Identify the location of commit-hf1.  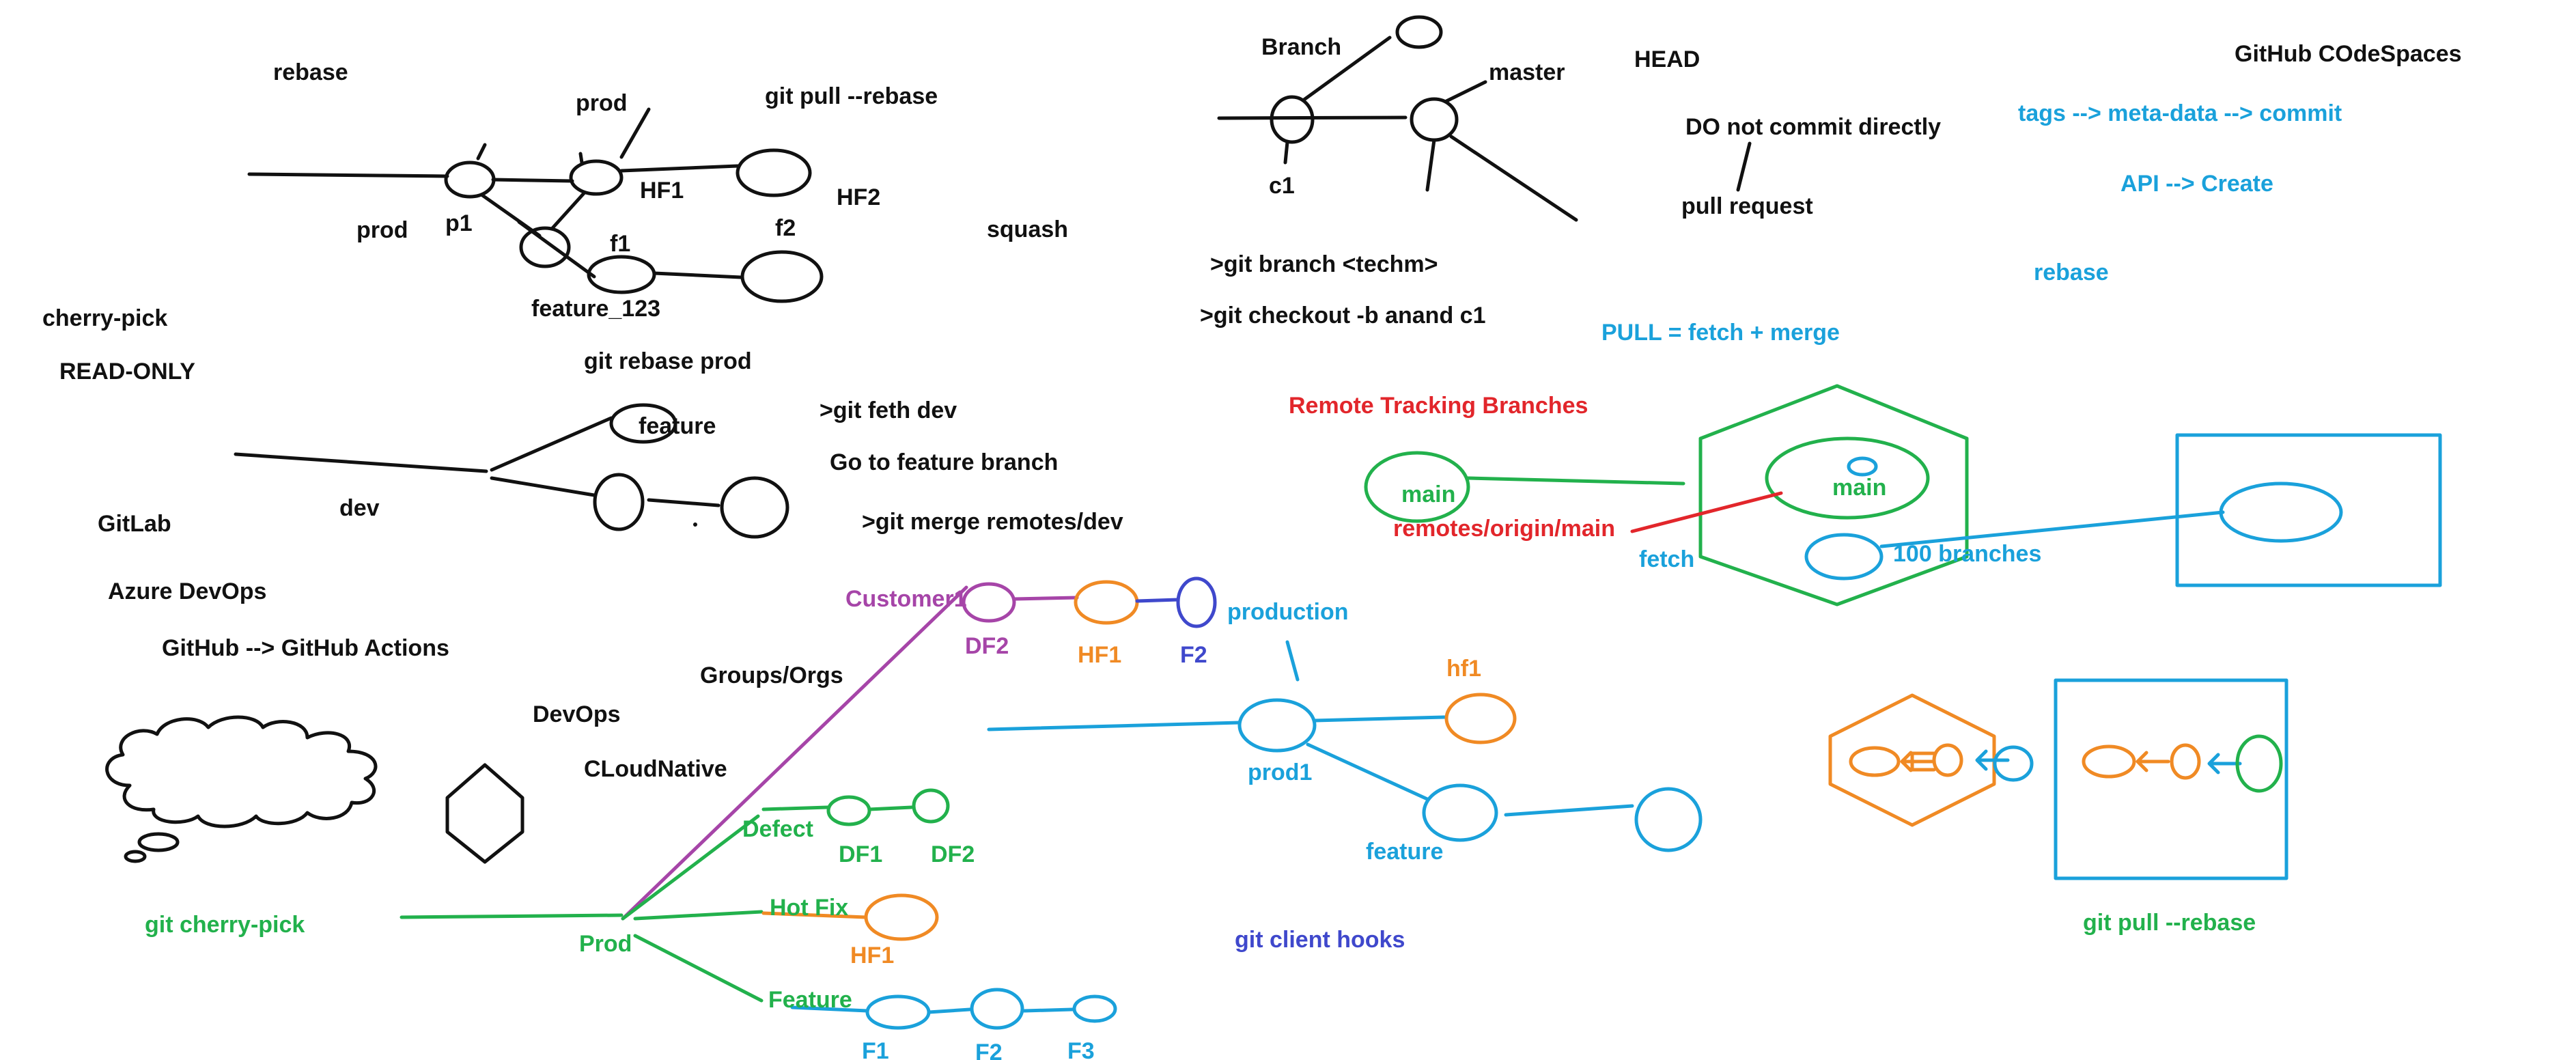
(596, 177).